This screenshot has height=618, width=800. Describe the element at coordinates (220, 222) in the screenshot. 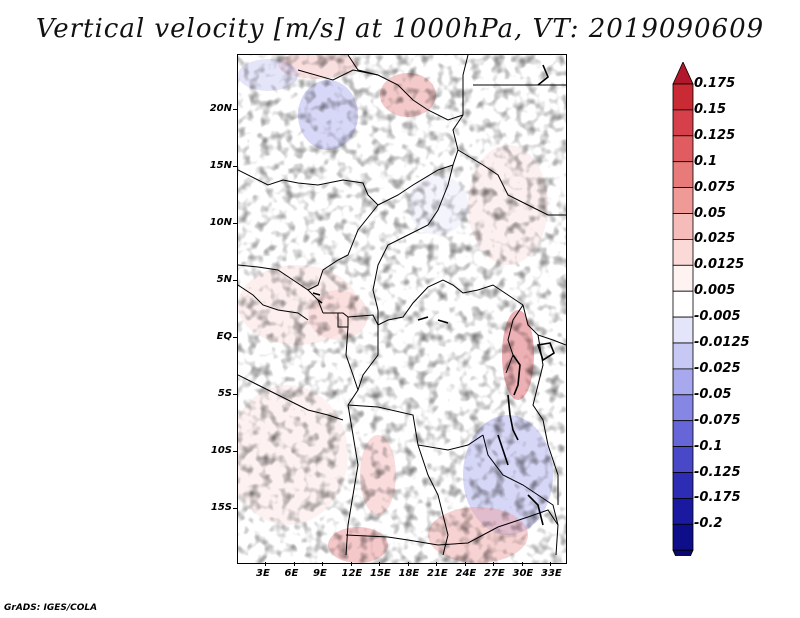

I see `lat-tick-label: 10N` at that location.